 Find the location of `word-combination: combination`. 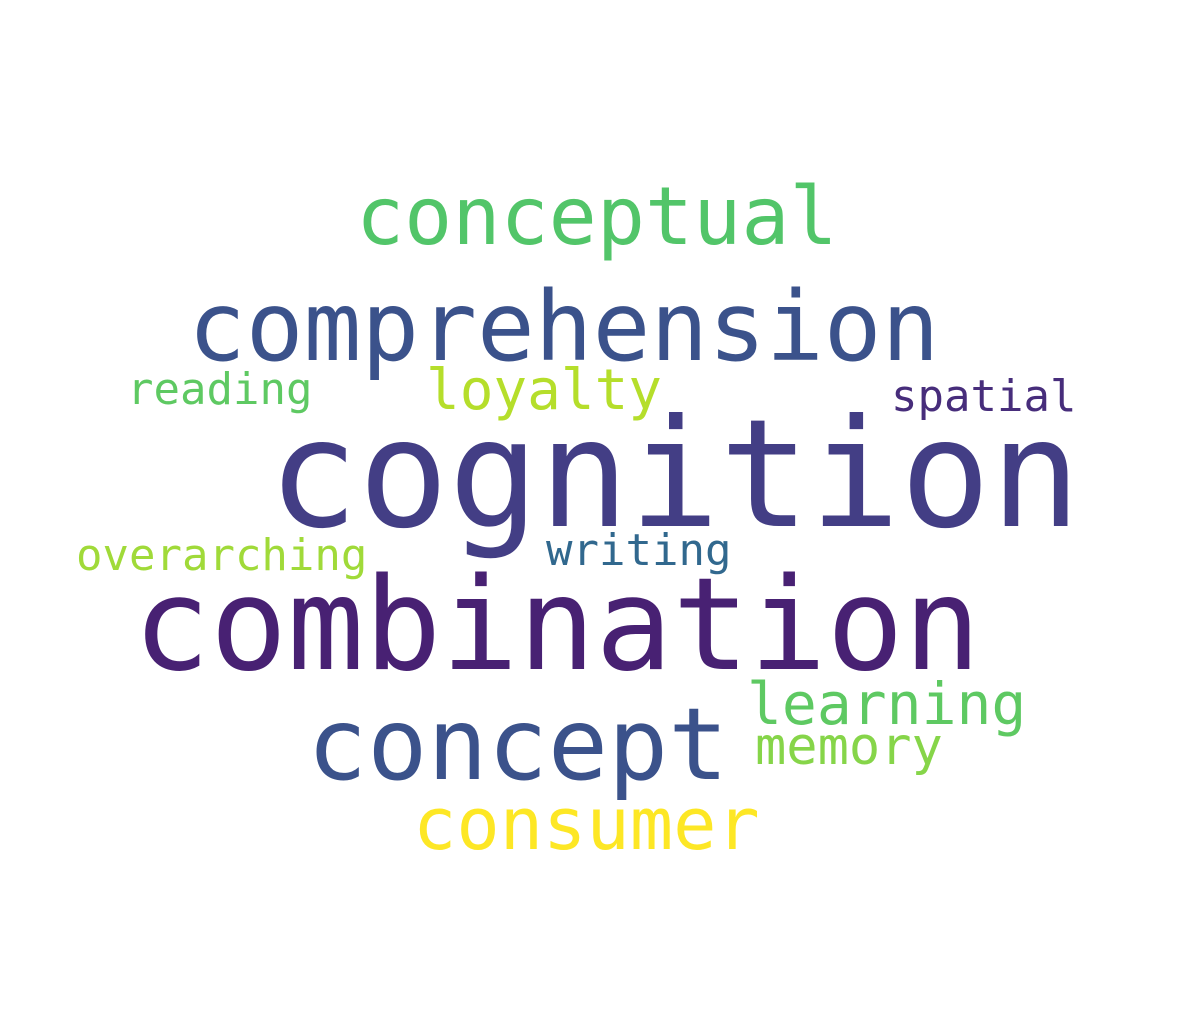

word-combination: combination is located at coordinates (557, 625).